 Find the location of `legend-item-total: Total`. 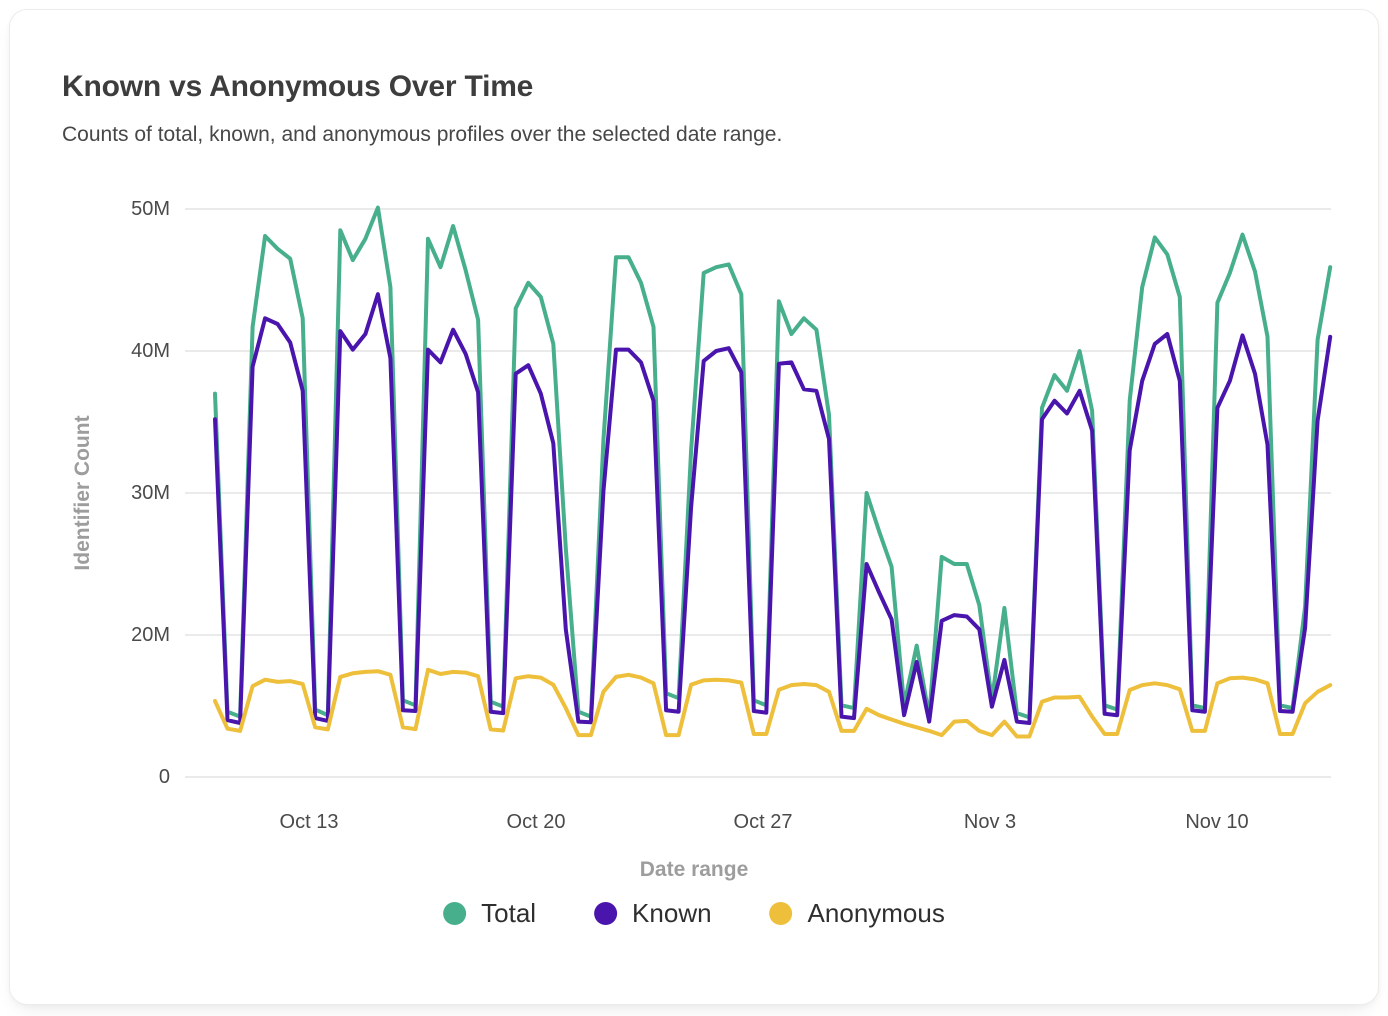

legend-item-total: Total is located at coordinates (489, 913).